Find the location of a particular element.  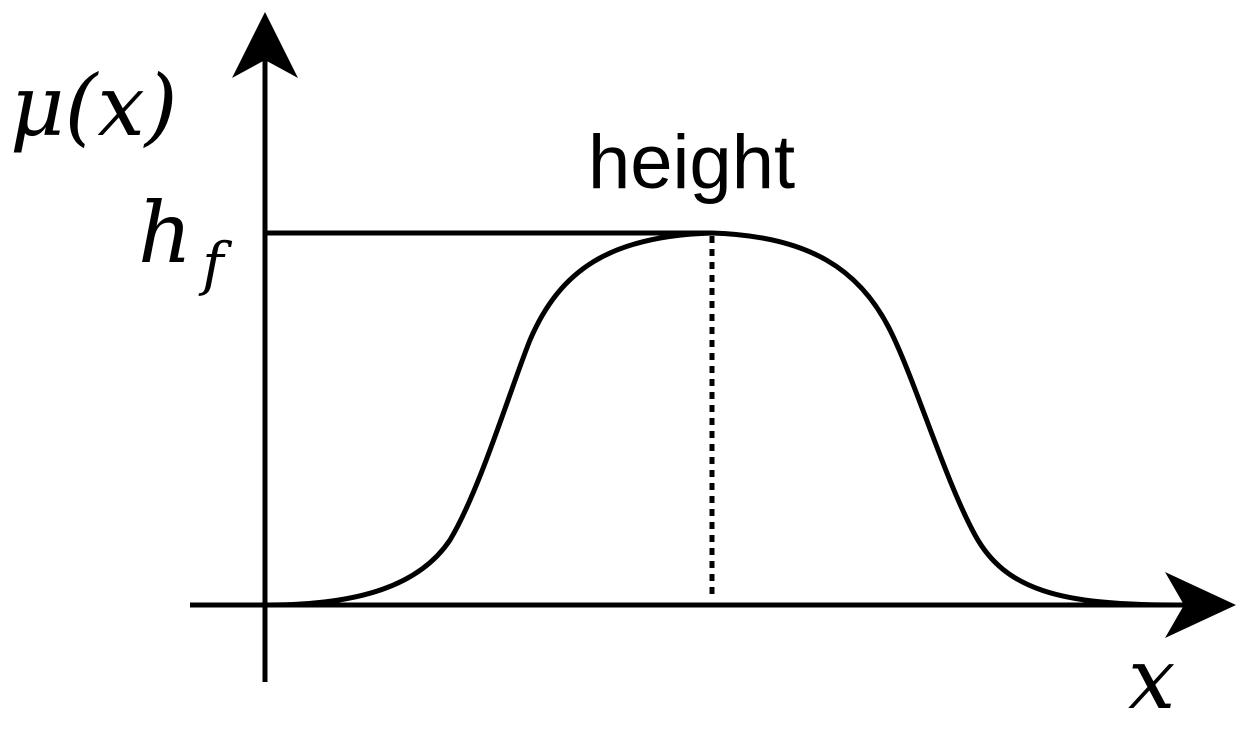

x-axis-arrowhead is located at coordinates (1200, 605).